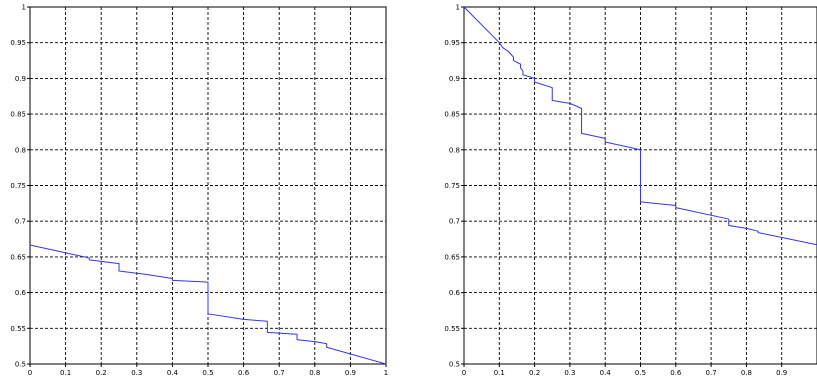 The height and width of the screenshot is (381, 817). What do you see at coordinates (208, 304) in the screenshot?
I see `series-line` at bounding box center [208, 304].